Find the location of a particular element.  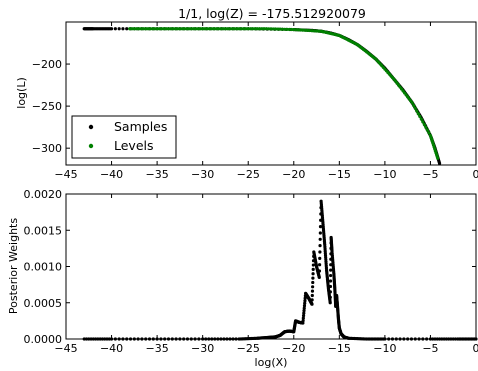

legend-levels-marker is located at coordinates (91, 146).